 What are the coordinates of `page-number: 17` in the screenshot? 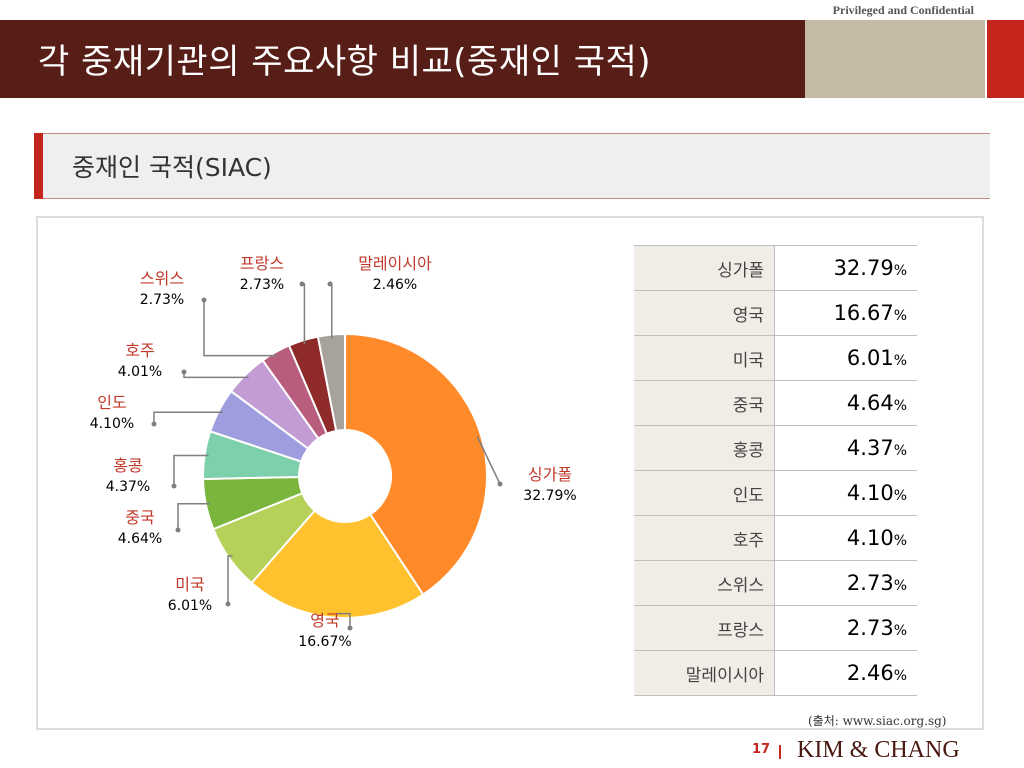 It's located at (761, 749).